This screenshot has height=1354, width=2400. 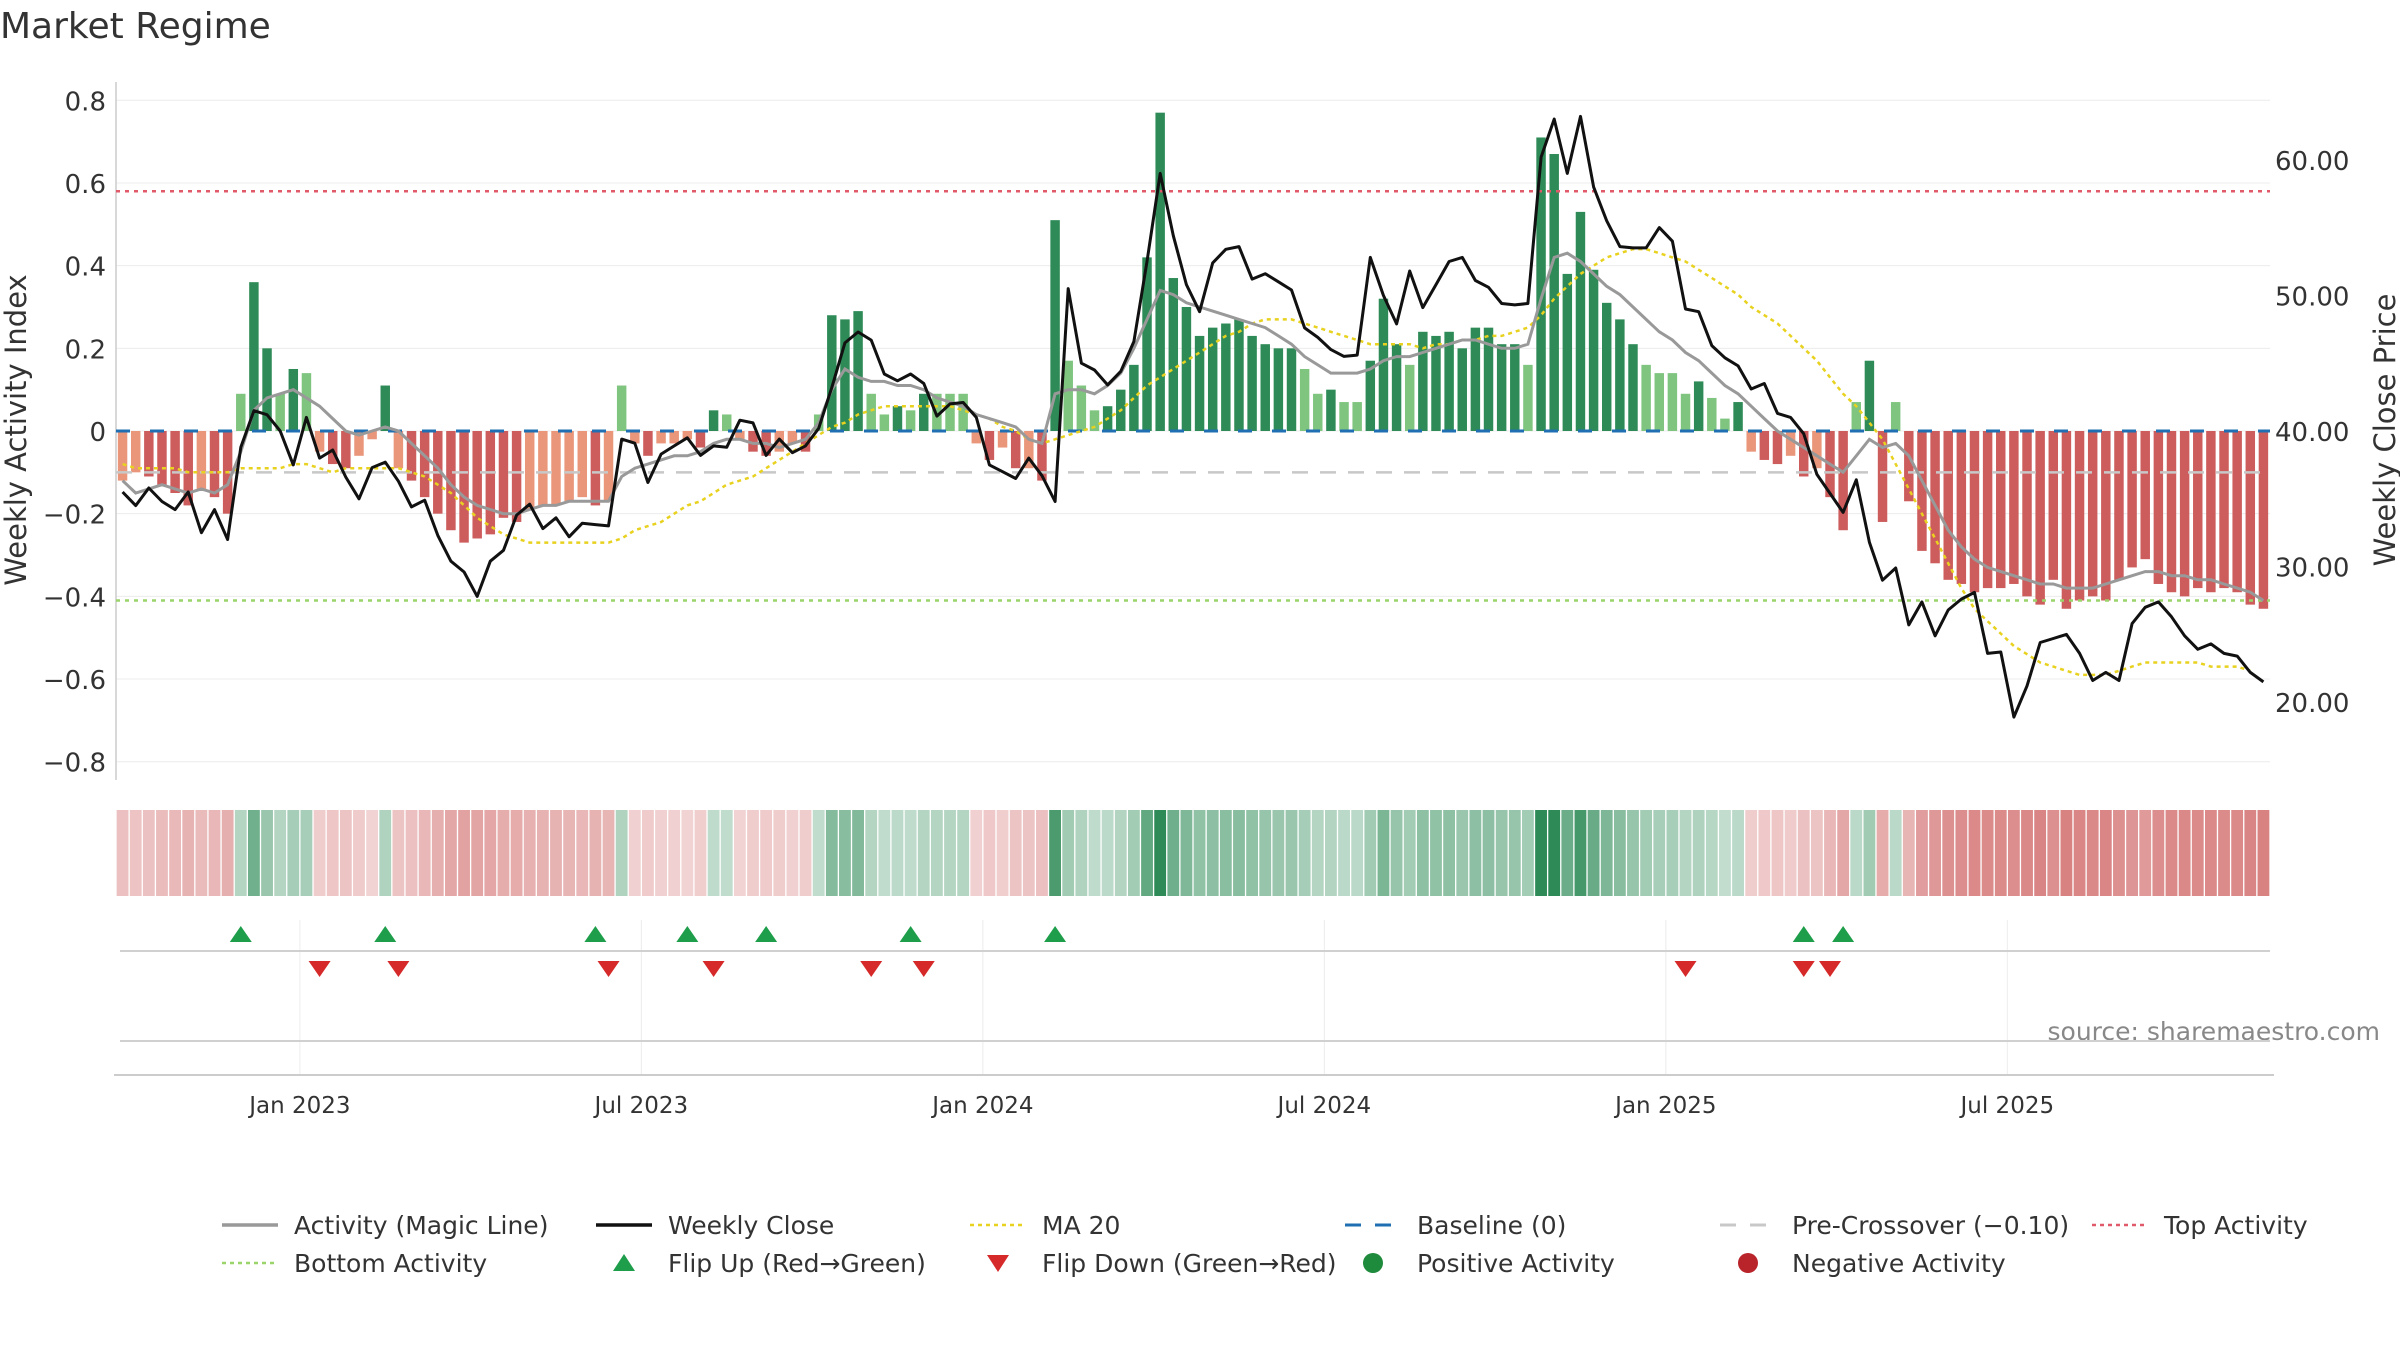 What do you see at coordinates (998, 1263) in the screenshot?
I see `legend-swatch-triangle-down` at bounding box center [998, 1263].